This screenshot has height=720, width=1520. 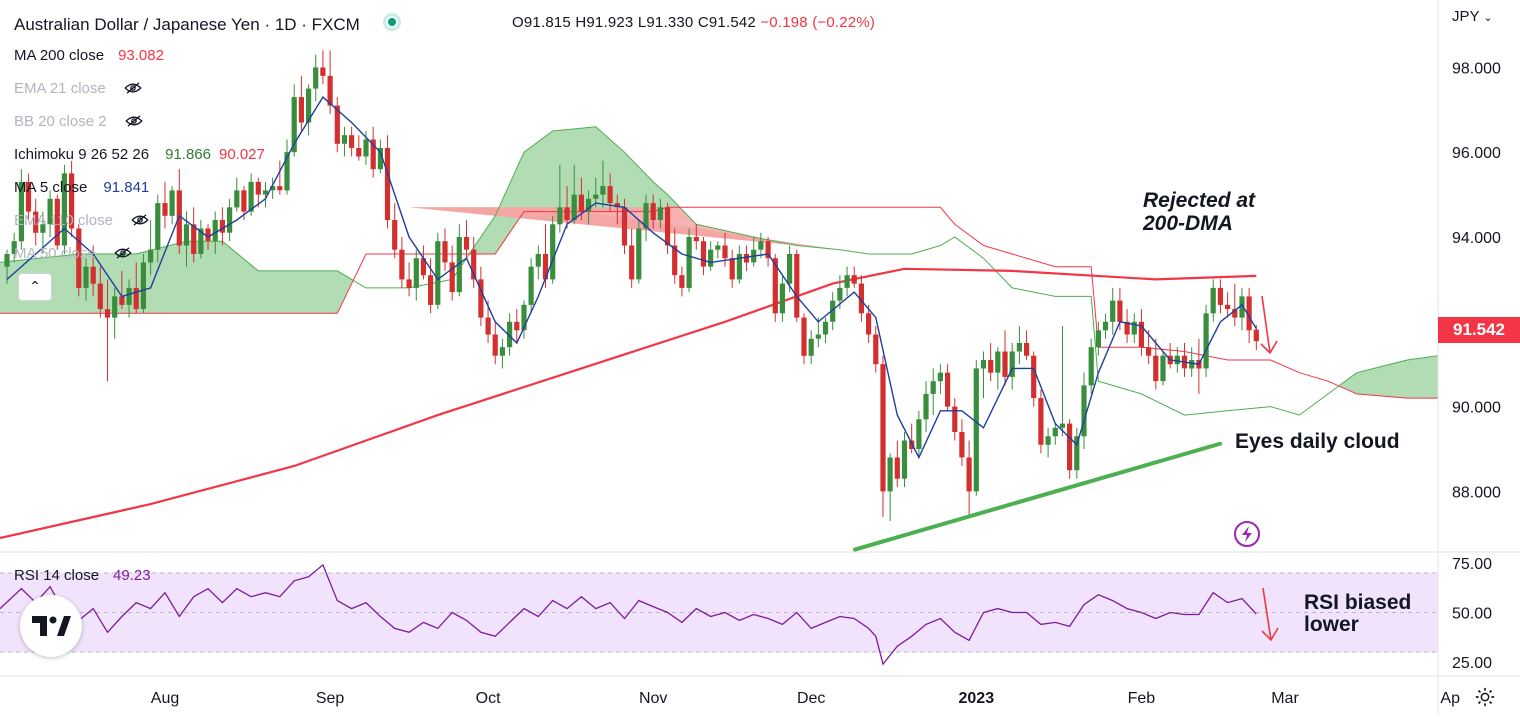 What do you see at coordinates (89, 55) in the screenshot?
I see `legend-ma200: MA 200 close 93.082` at bounding box center [89, 55].